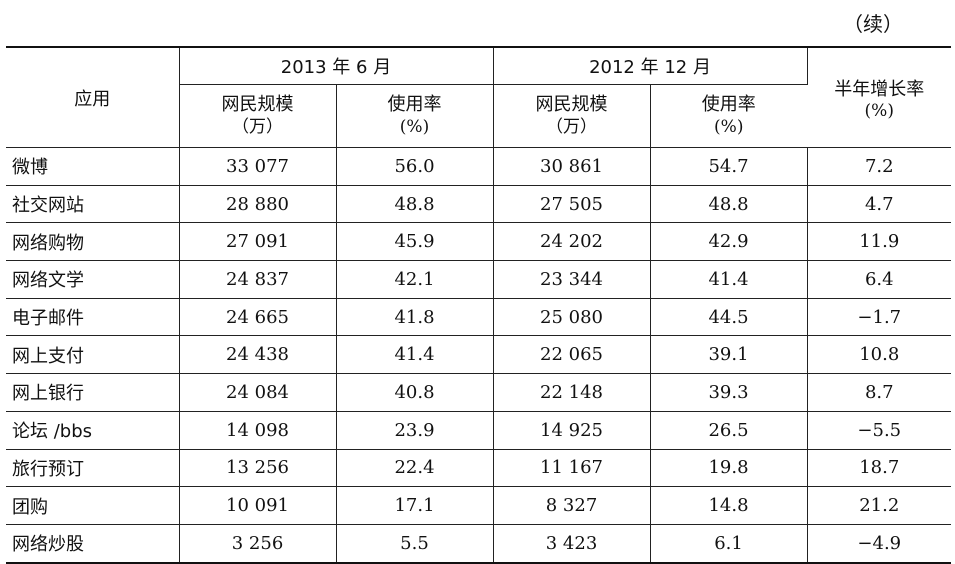 This screenshot has height=564, width=955. Describe the element at coordinates (415, 430) in the screenshot. I see `rate-2013-cell: 23.9` at that location.